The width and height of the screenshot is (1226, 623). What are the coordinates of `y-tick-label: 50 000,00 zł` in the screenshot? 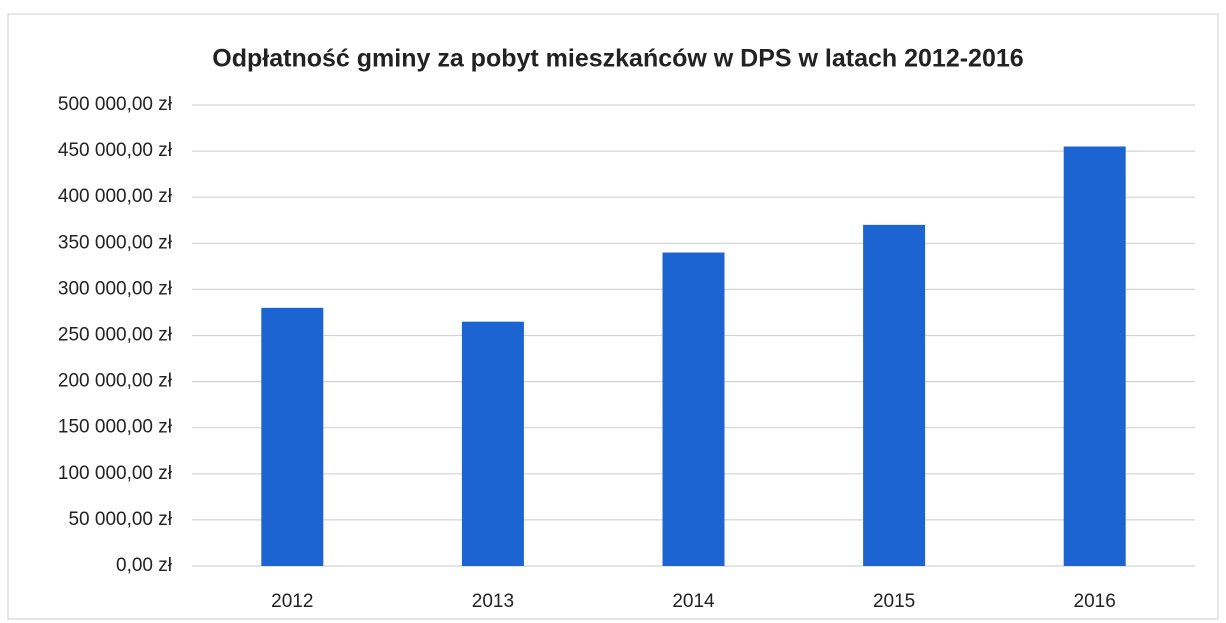 It's located at (120, 519).